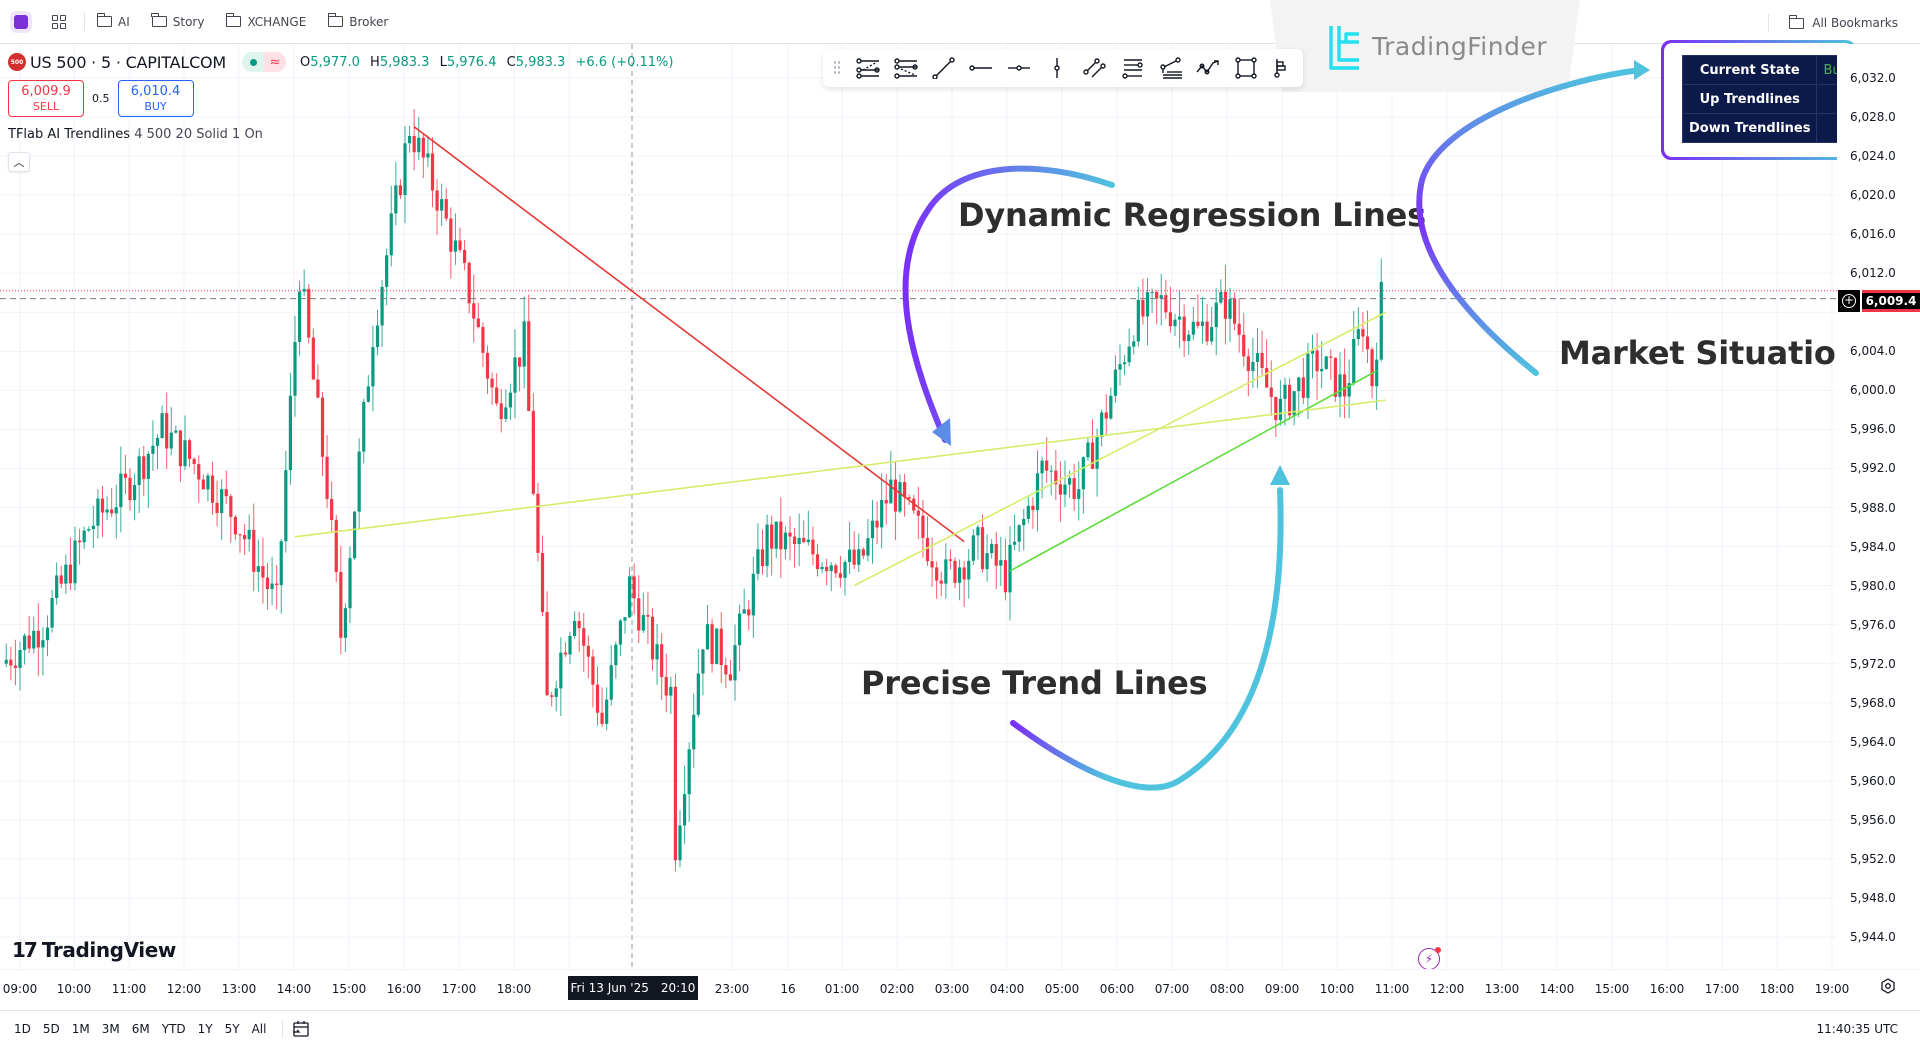 The height and width of the screenshot is (1047, 1920). Describe the element at coordinates (1557, 989) in the screenshot. I see `time-tick: 14:00` at that location.